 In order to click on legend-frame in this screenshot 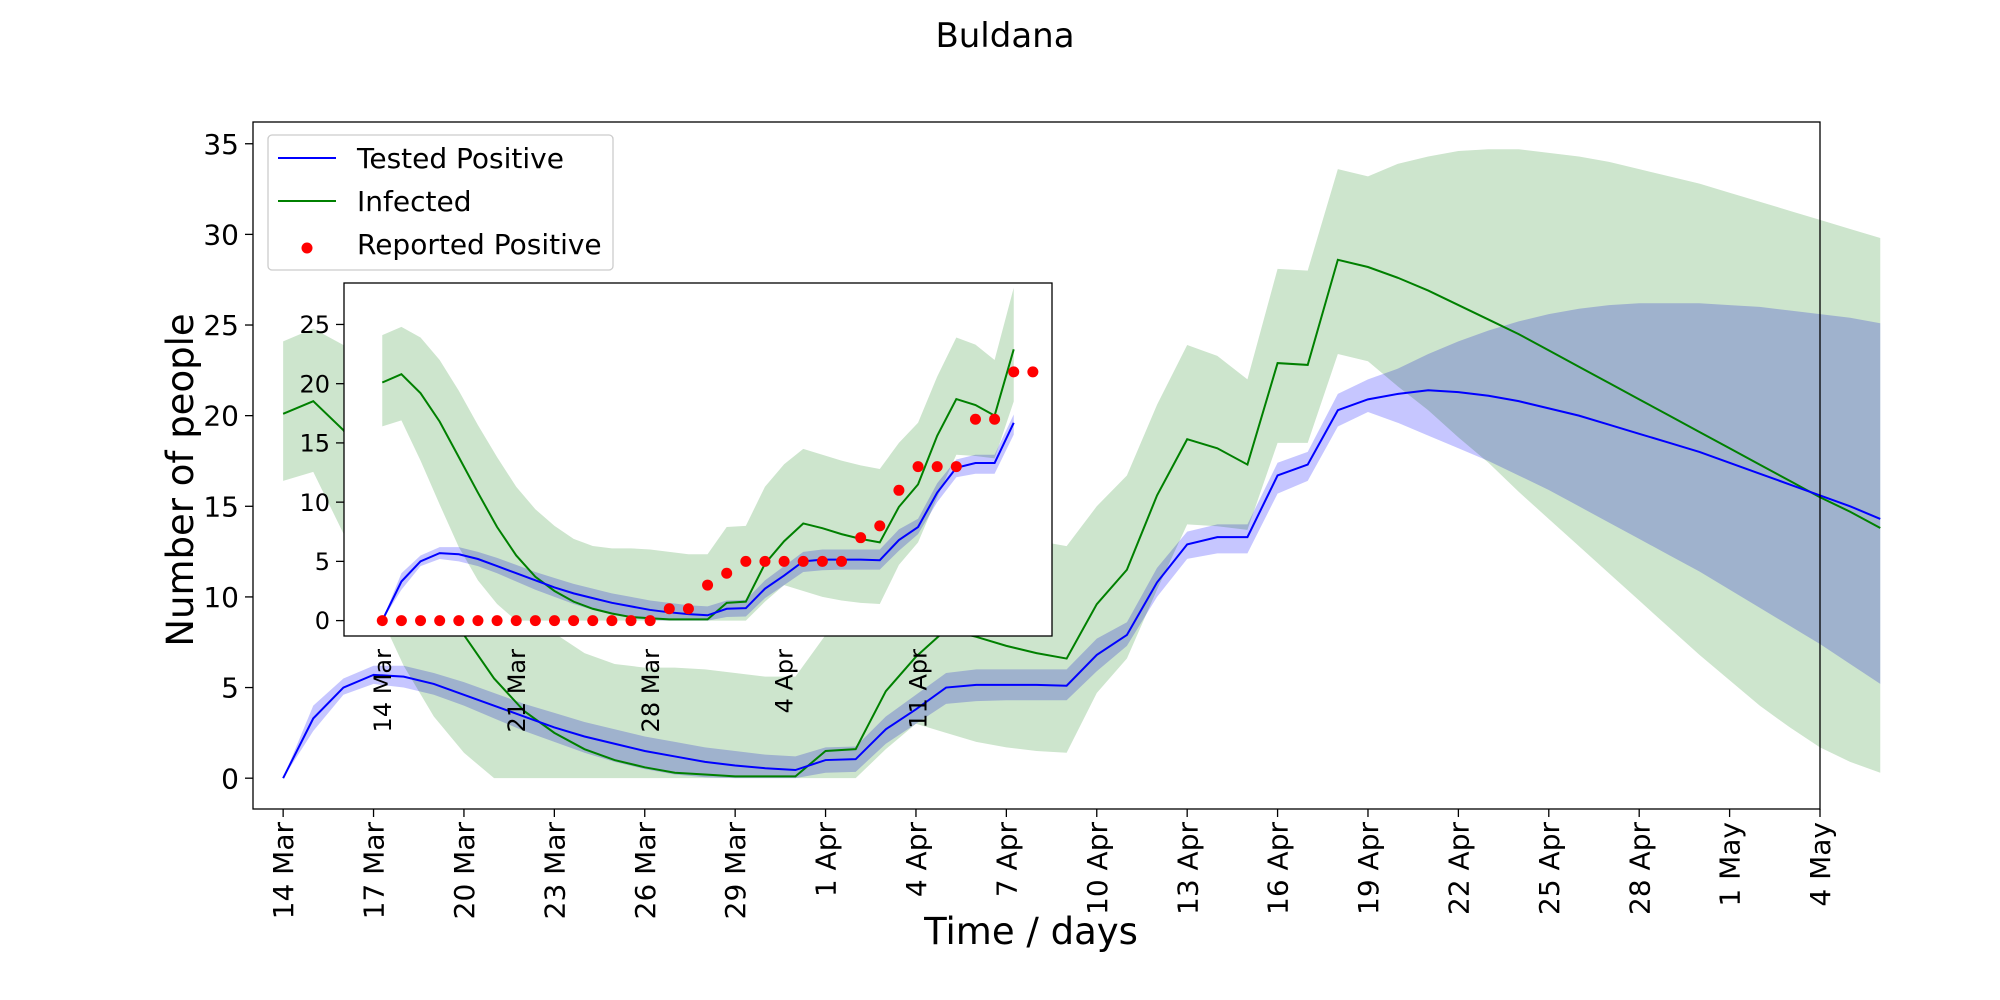, I will do `click(440, 202)`.